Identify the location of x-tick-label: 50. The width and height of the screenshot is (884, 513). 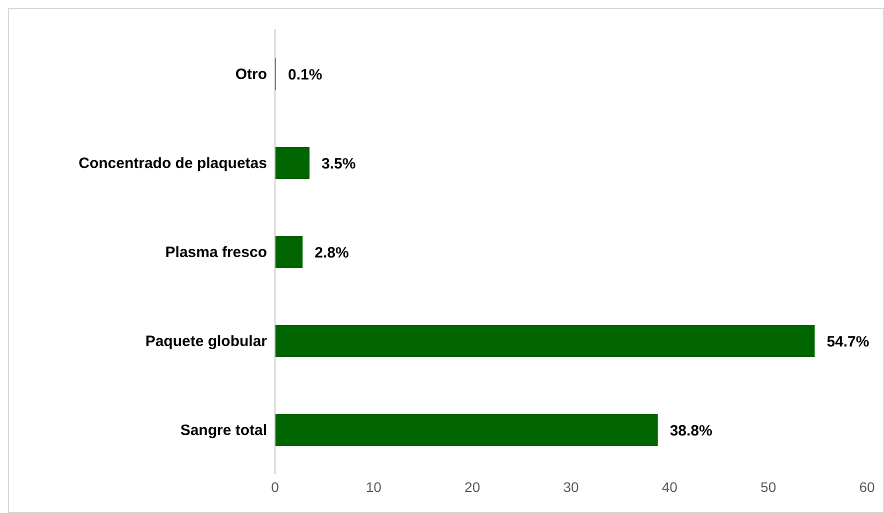
(768, 486).